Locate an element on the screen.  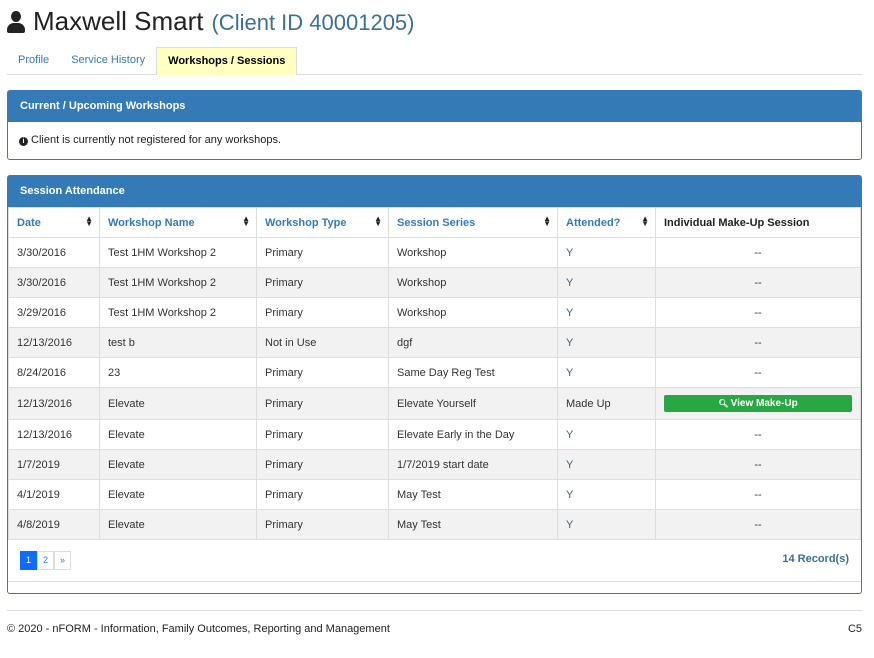
column-header: Session Series ▲ ▼ is located at coordinates (473, 222).